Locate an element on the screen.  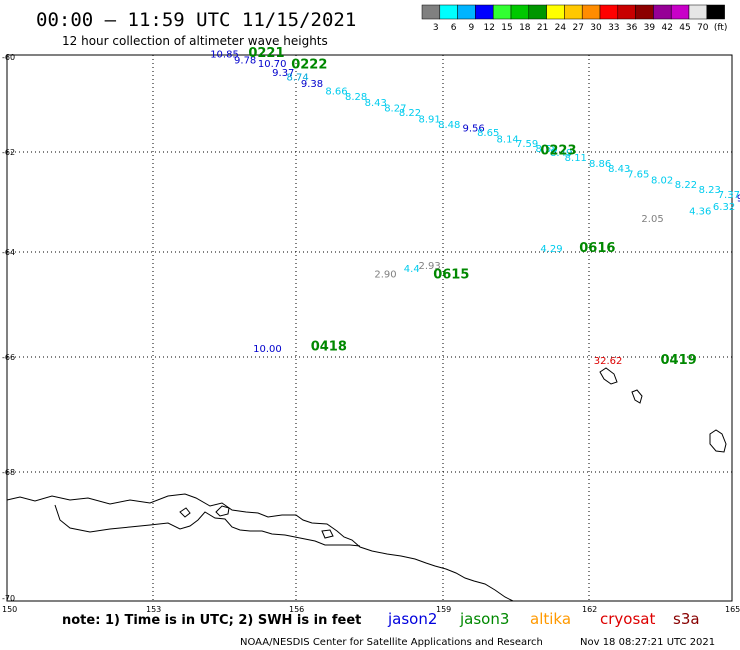
swh-label: 8.65 is located at coordinates (488, 133).